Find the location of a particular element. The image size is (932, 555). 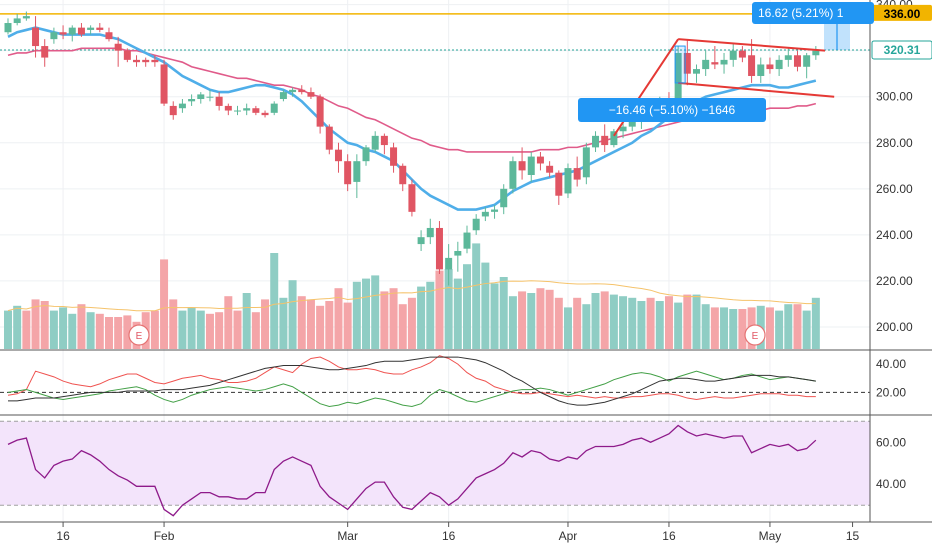

resistance-price-badge: 336.00 is located at coordinates (902, 12).